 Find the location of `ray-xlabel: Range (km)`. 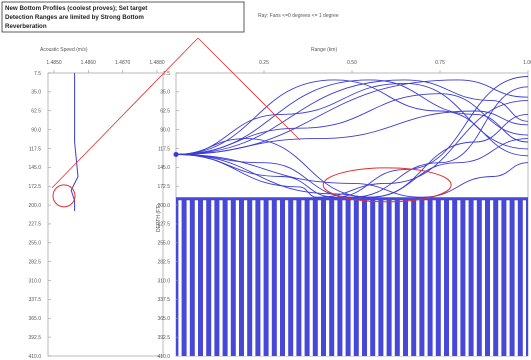

ray-xlabel: Range (km) is located at coordinates (324, 50).